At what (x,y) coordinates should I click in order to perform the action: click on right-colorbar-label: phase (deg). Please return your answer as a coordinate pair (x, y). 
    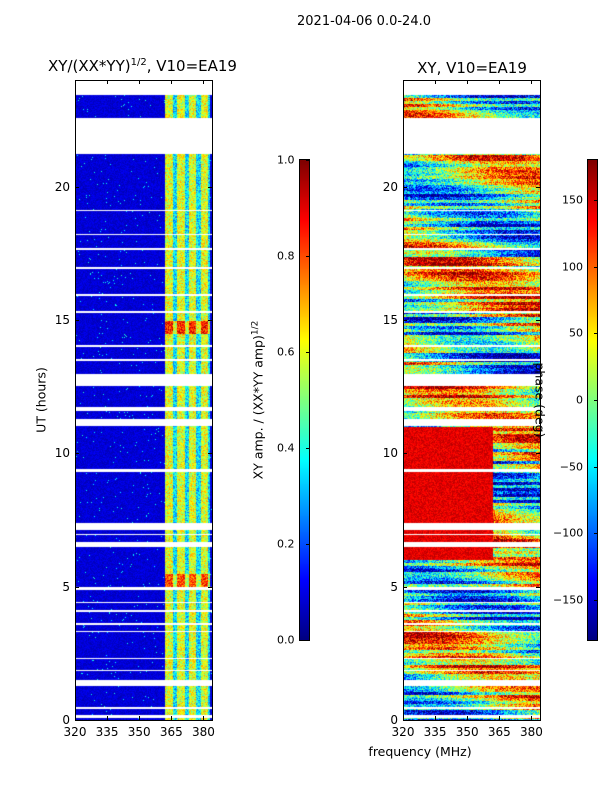
    Looking at the image, I should click on (540, 400).